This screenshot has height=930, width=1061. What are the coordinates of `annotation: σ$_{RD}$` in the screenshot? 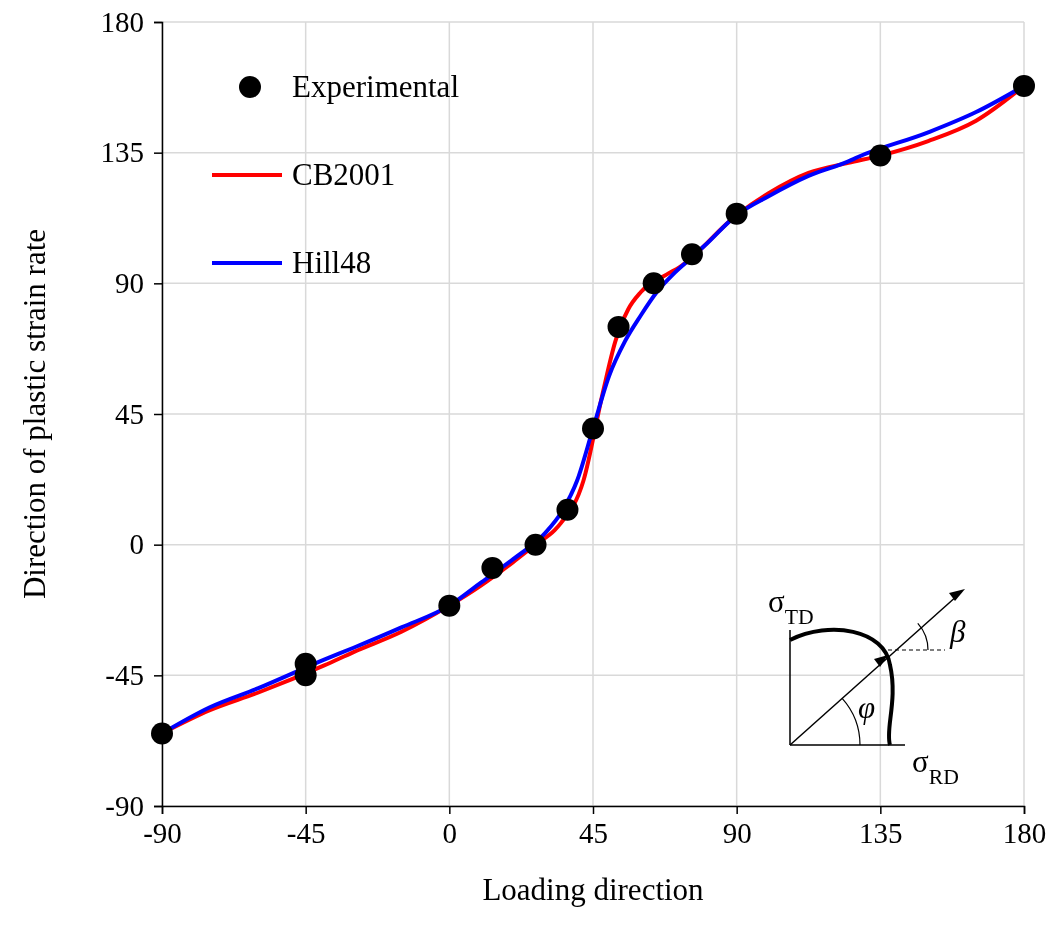 It's located at (935, 766).